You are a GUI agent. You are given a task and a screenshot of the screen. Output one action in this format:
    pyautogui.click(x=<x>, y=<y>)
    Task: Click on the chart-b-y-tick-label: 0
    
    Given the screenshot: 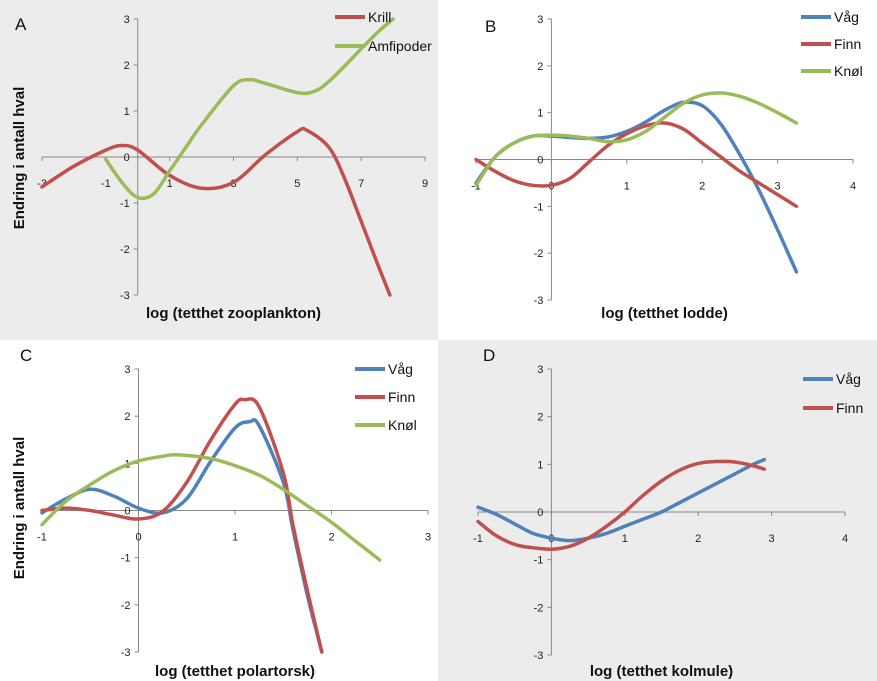 What is the action you would take?
    pyautogui.click(x=540, y=161)
    